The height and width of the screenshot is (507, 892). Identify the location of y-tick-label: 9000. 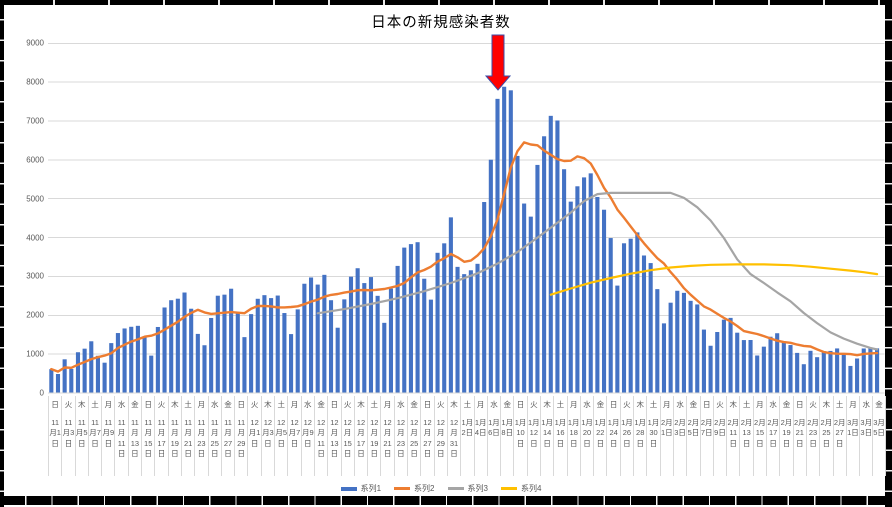
(35, 43).